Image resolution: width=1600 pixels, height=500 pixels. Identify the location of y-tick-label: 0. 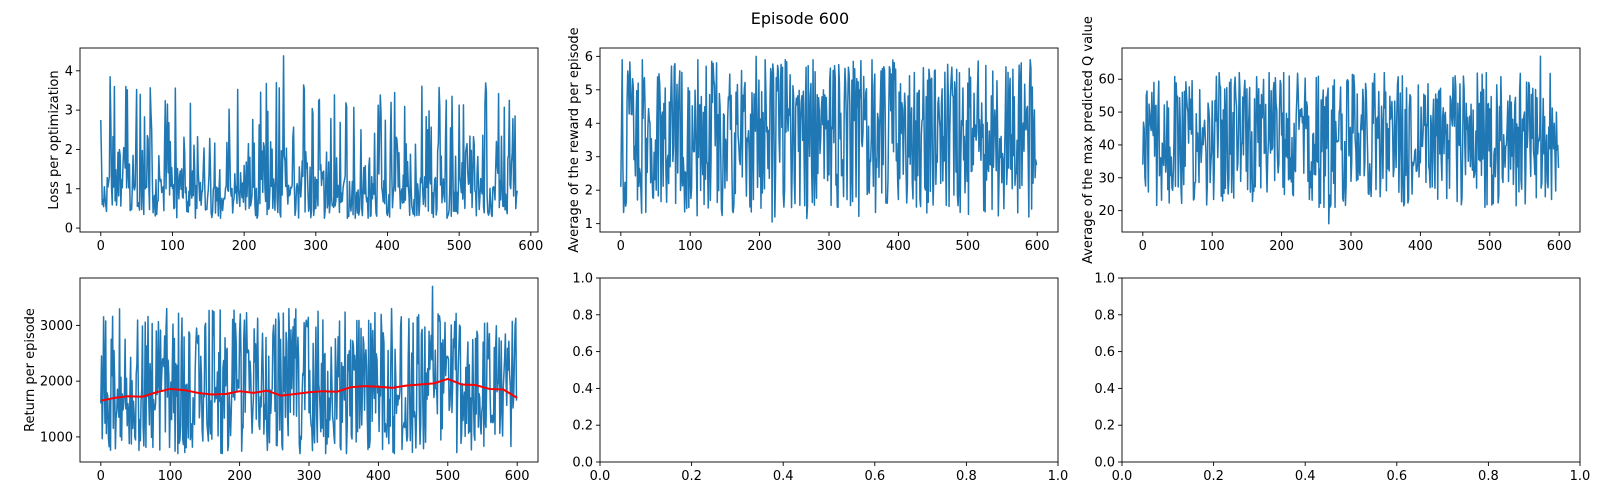
(69, 229).